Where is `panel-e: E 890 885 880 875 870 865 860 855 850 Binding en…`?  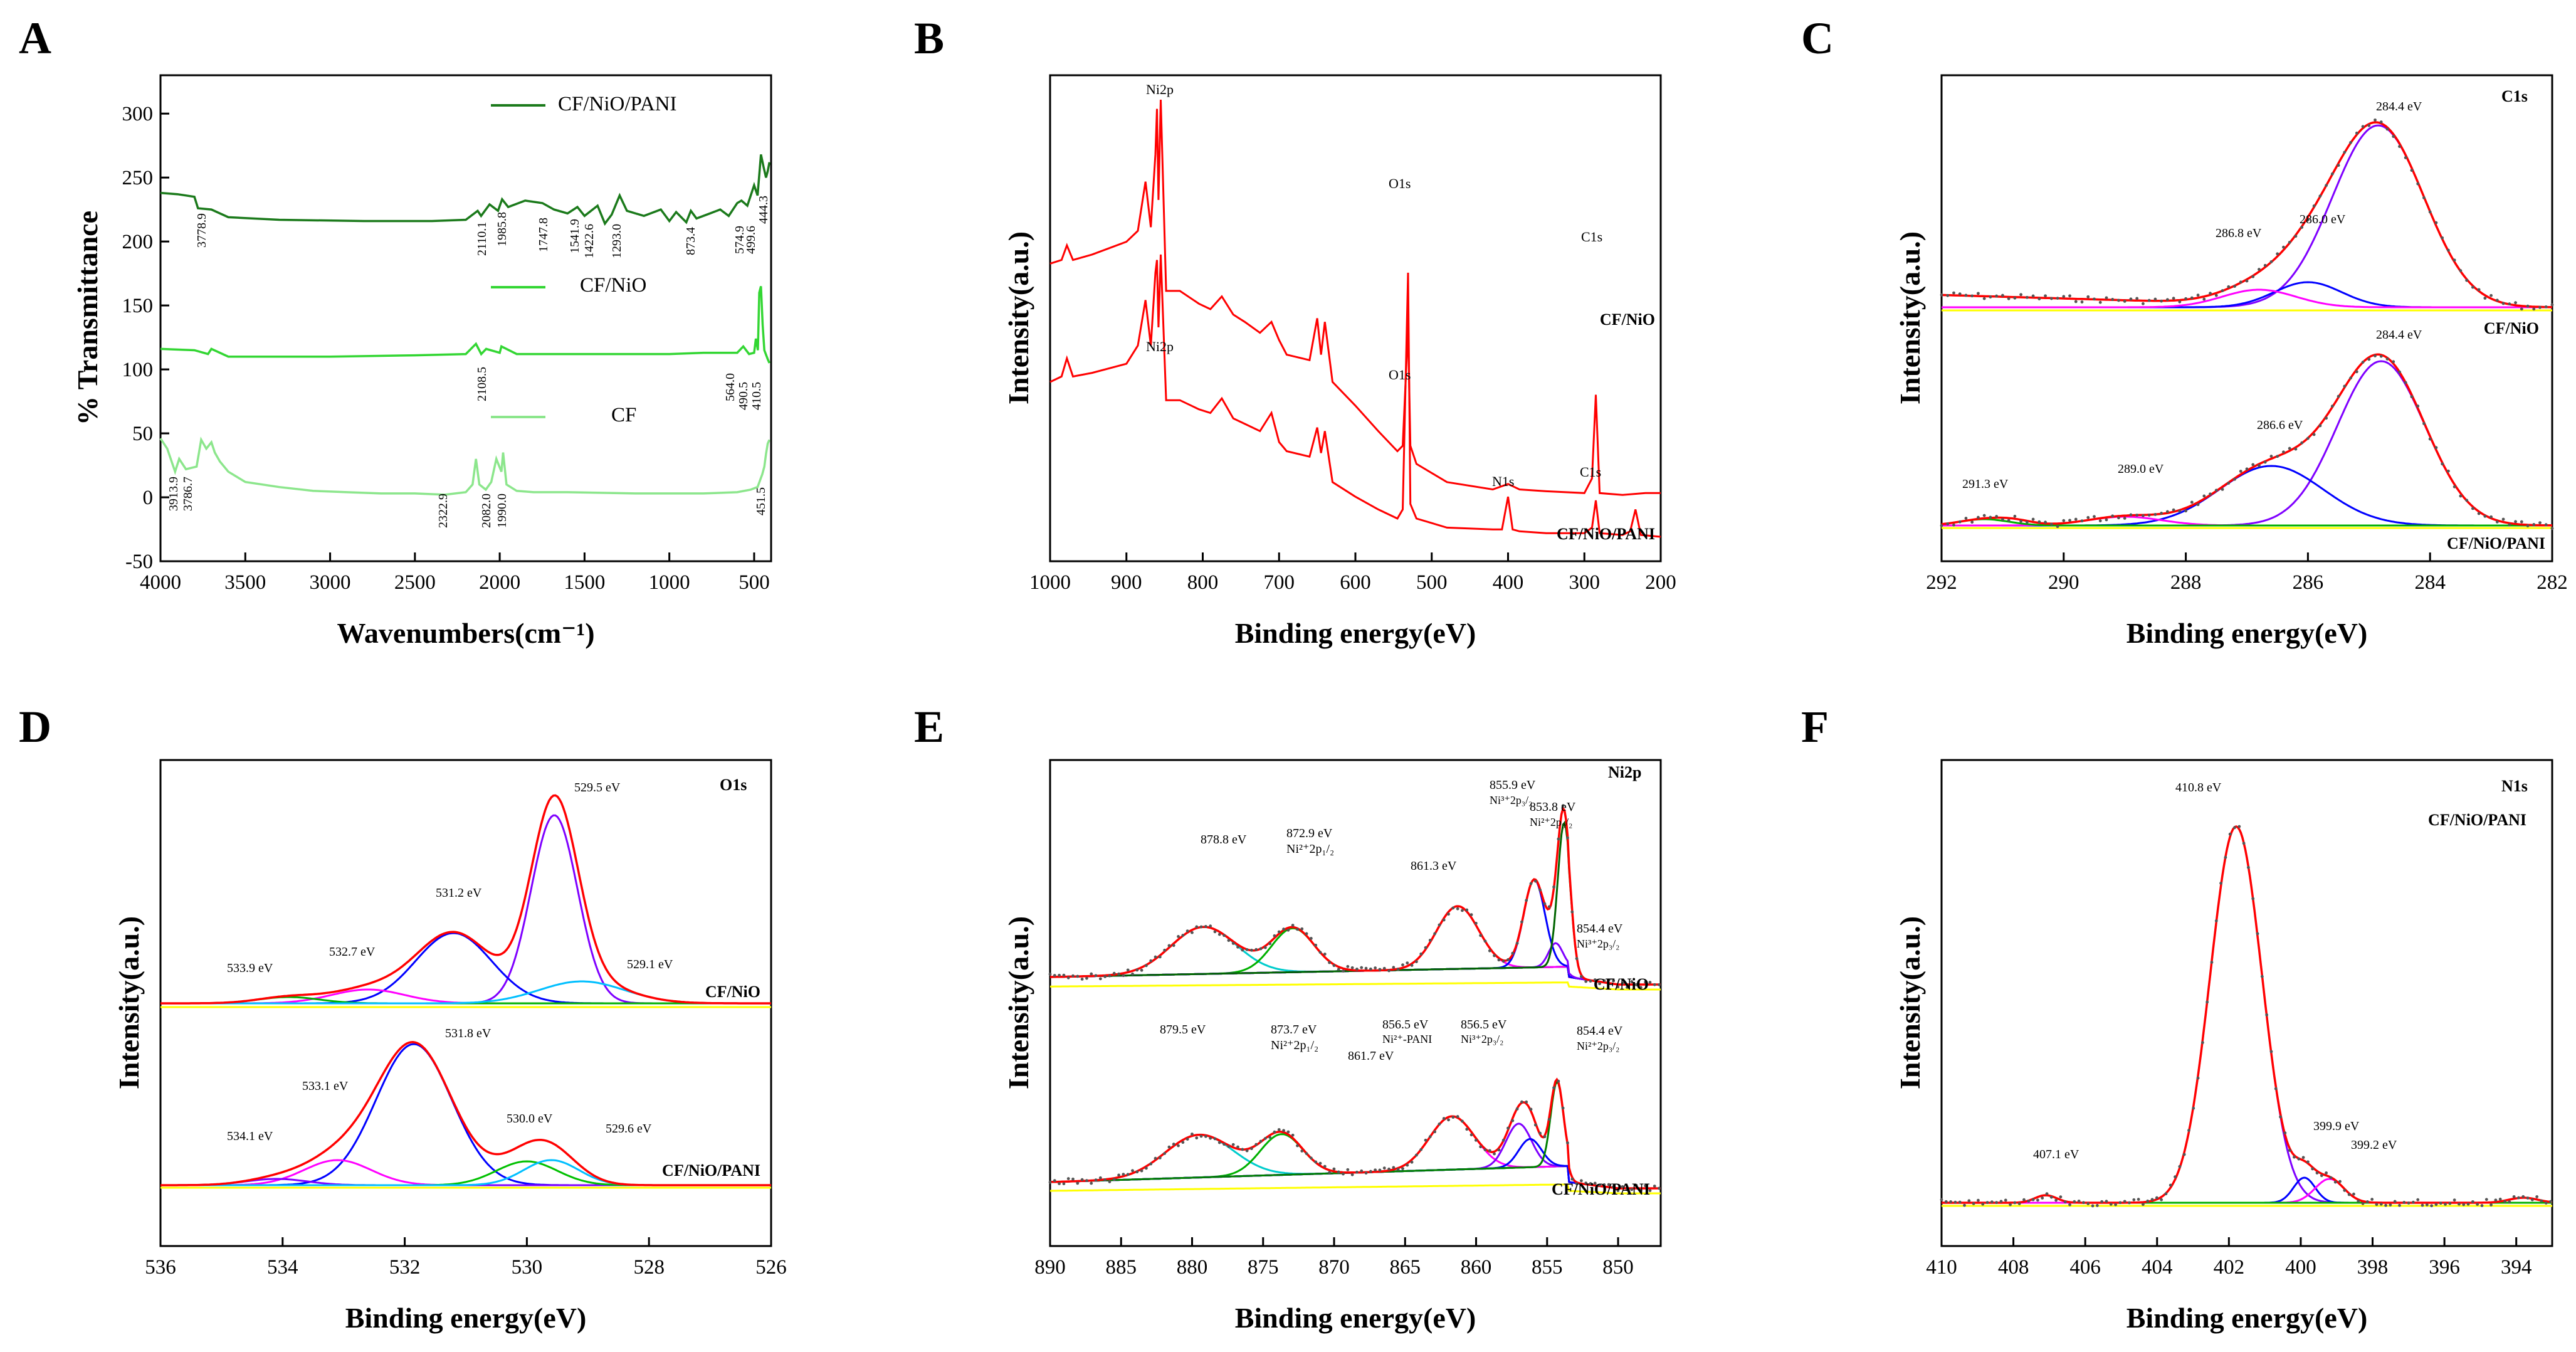
panel-e: E 890 885 880 875 870 865 860 855 850 Binding en… is located at coordinates (1288, 1018).